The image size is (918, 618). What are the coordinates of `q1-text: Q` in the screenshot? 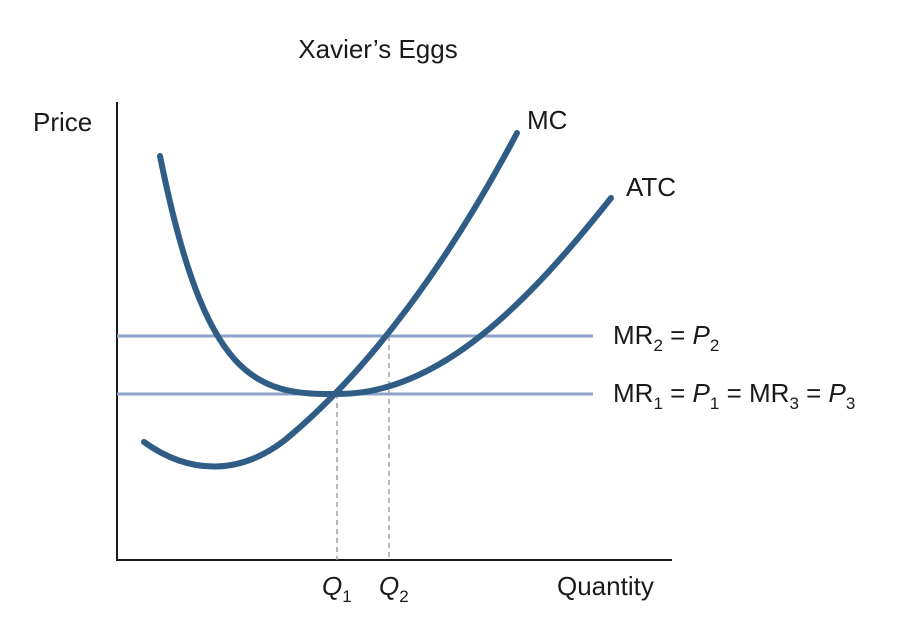 It's located at (332, 586).